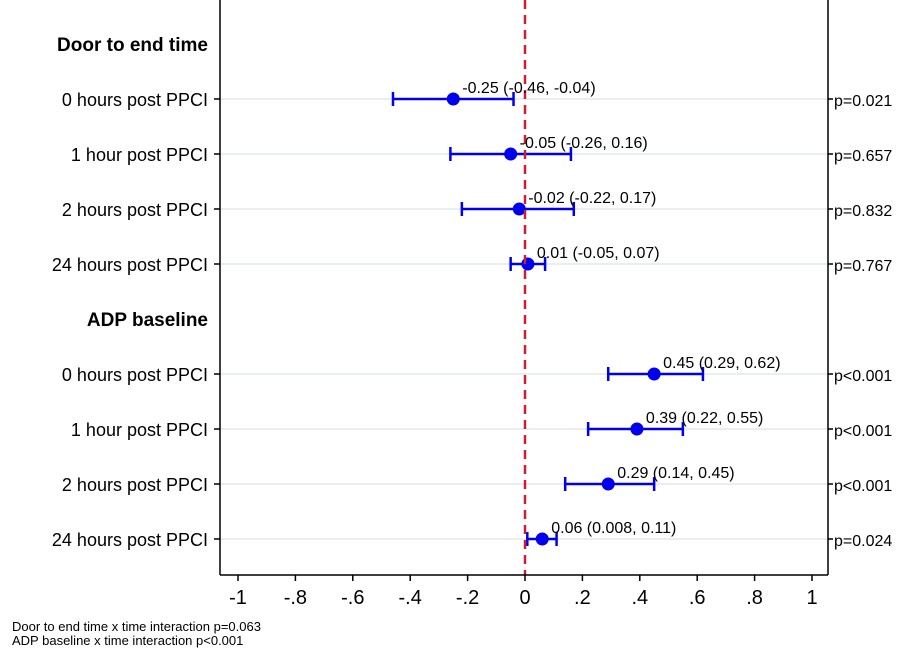 The width and height of the screenshot is (911, 653). I want to click on p-value: p=0.832, so click(863, 211).